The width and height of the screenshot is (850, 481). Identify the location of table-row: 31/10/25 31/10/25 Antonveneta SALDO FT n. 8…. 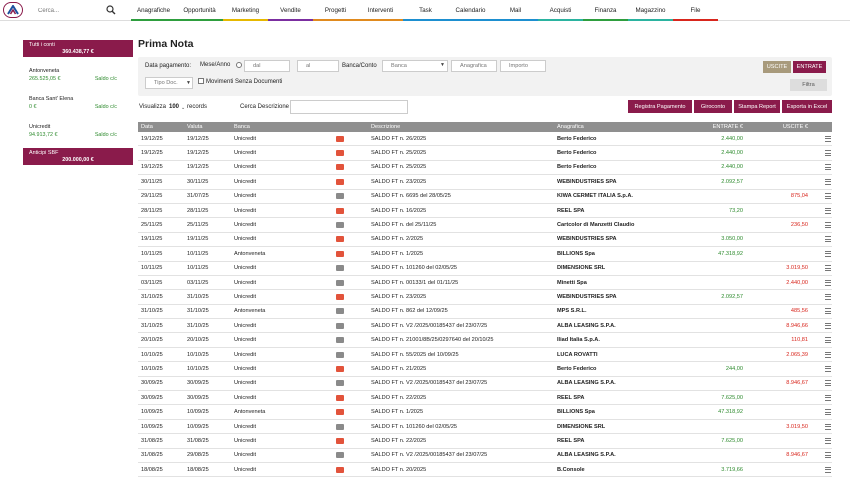
(485, 312).